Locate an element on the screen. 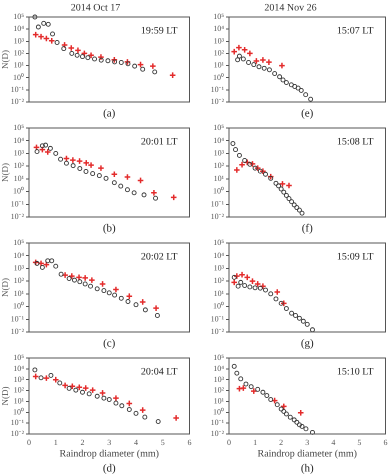  text: (g) is located at coordinates (307, 343).